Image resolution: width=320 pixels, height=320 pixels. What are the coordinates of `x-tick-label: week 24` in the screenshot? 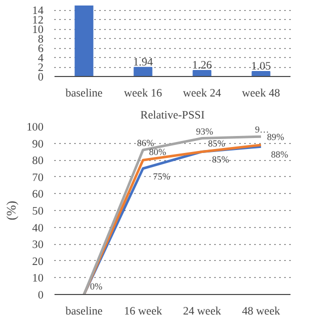 It's located at (202, 94).